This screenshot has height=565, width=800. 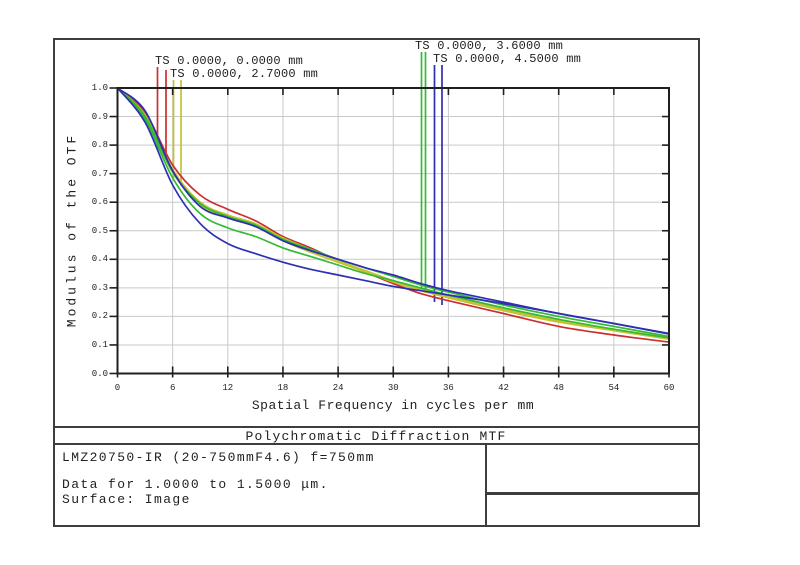 I want to click on wavelength-range: Data for 1.0000 to 1.5000 μm., so click(x=195, y=484).